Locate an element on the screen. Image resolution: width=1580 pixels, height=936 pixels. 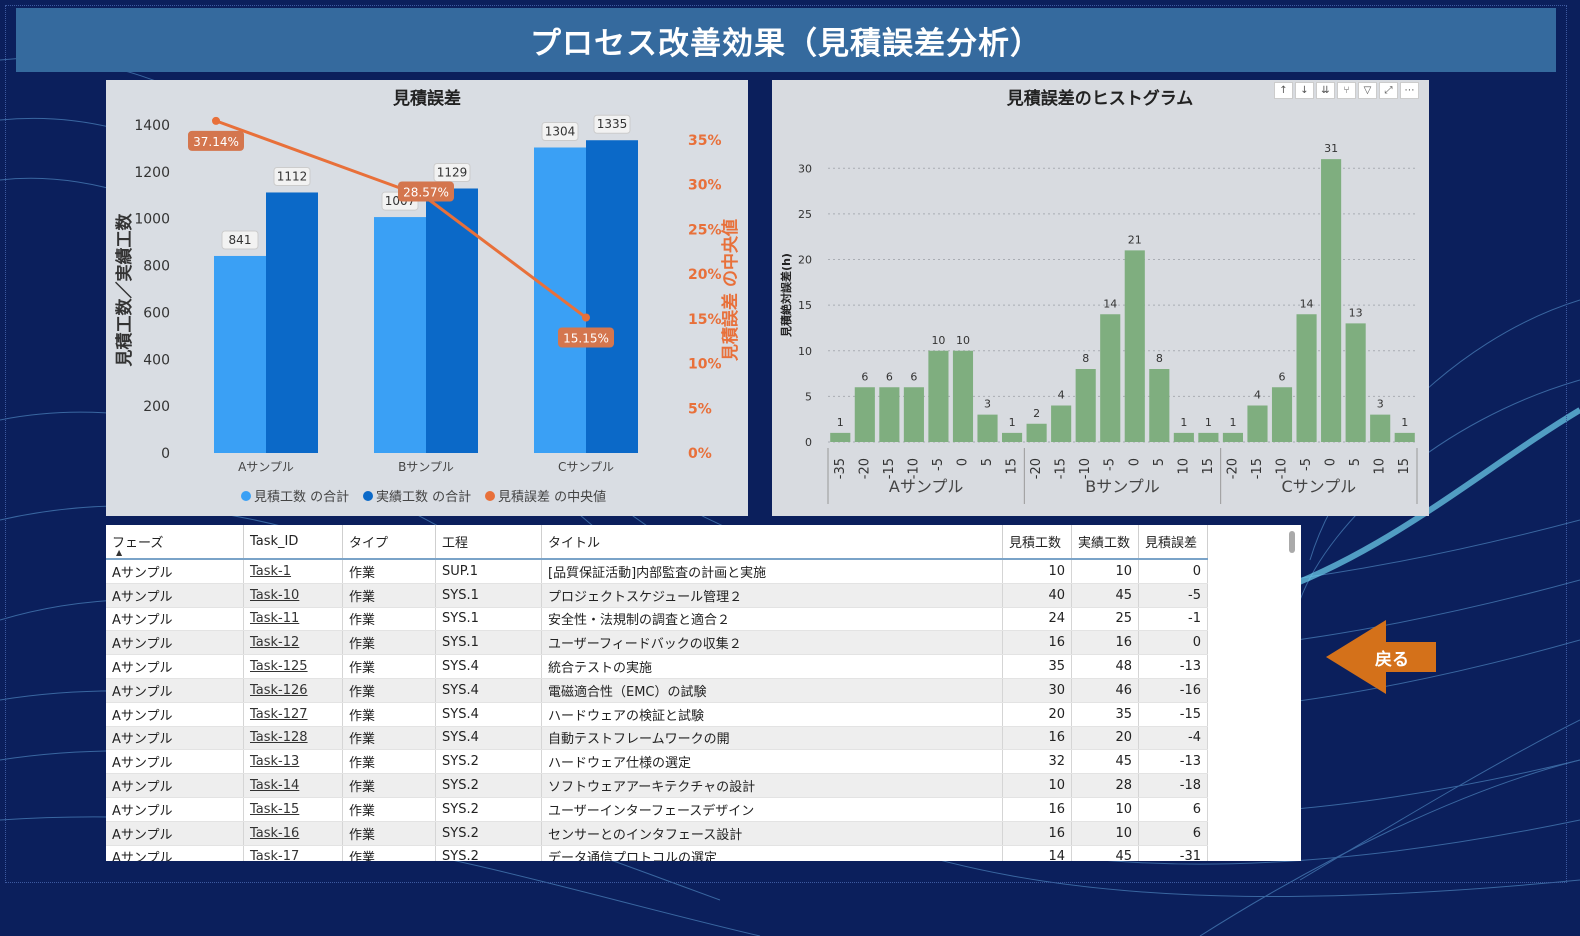
table-row: Aサンプル Task-128 作業 SYS.4 自動テストフレームワークの開 16 20 -4 is located at coordinates (657, 738).